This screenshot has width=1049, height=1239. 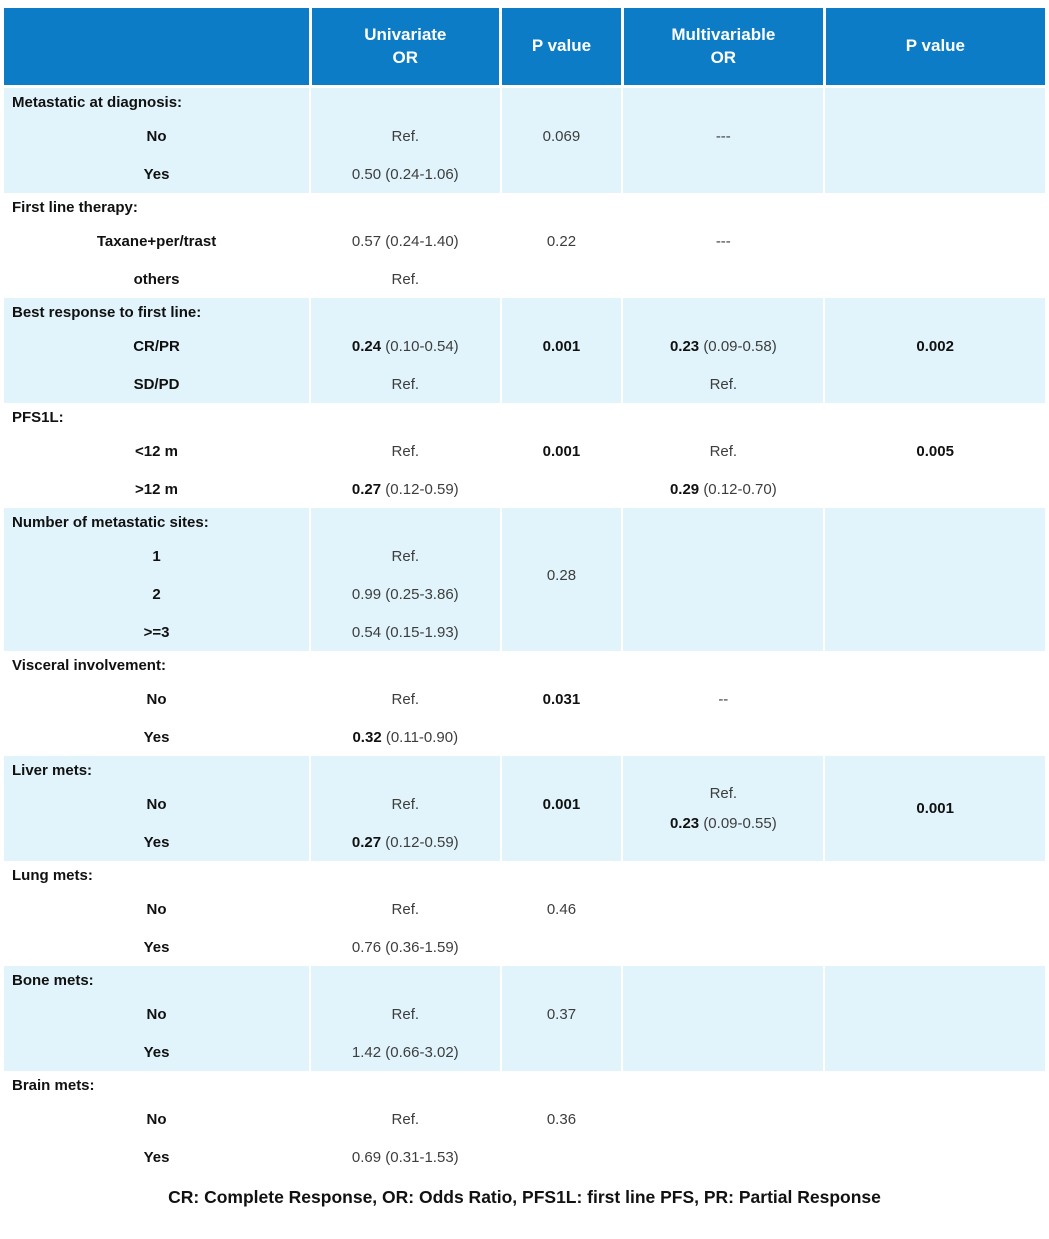 I want to click on section-title-row: Number of metastatic sites:, so click(x=524, y=522).